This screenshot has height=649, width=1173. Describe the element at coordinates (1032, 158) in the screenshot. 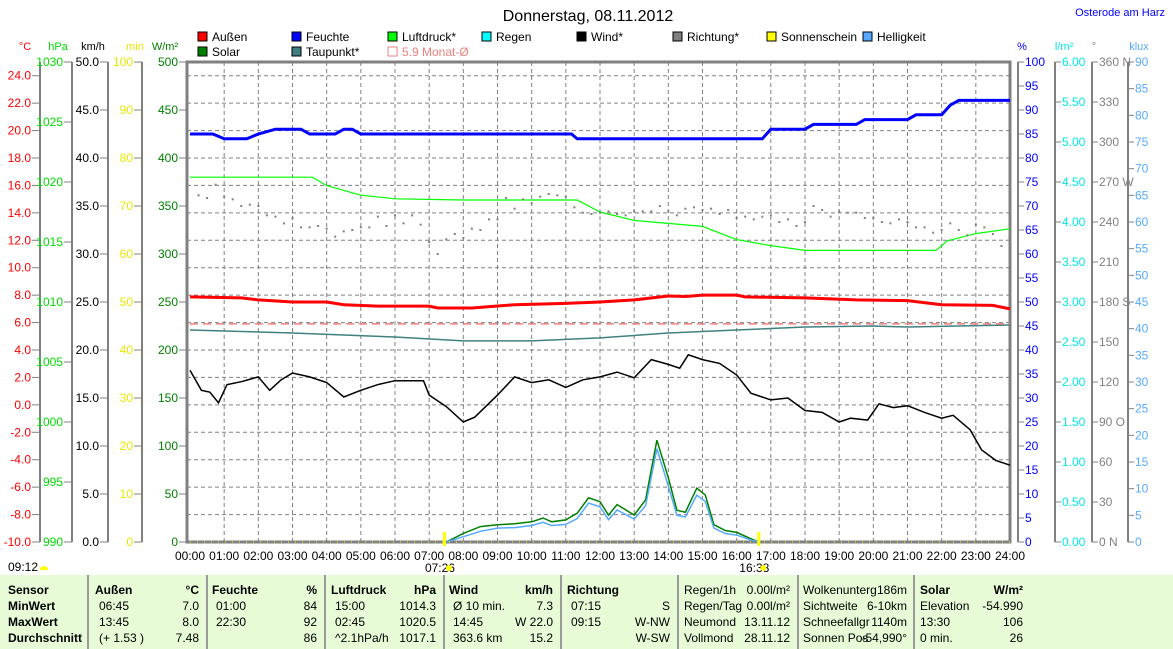

I see `axis-tick-label: 80` at that location.